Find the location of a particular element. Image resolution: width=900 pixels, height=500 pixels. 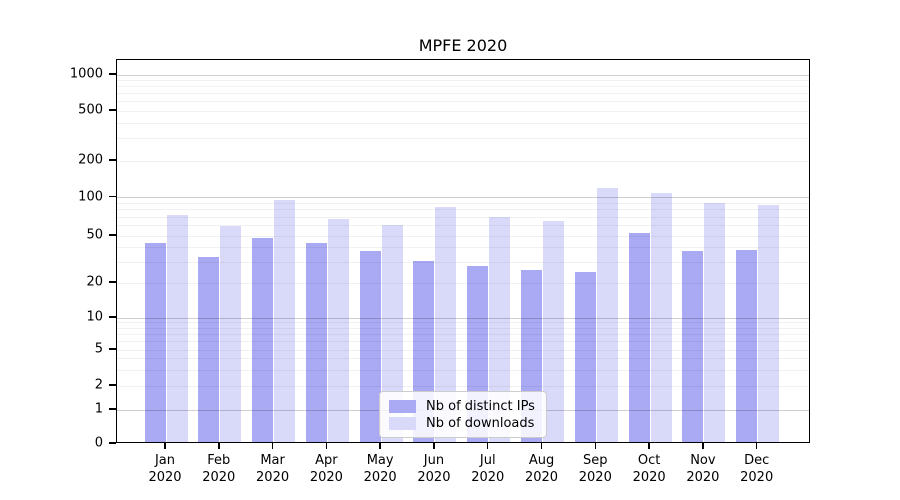

legend-item-downloads: Nb of downloads is located at coordinates (463, 423).